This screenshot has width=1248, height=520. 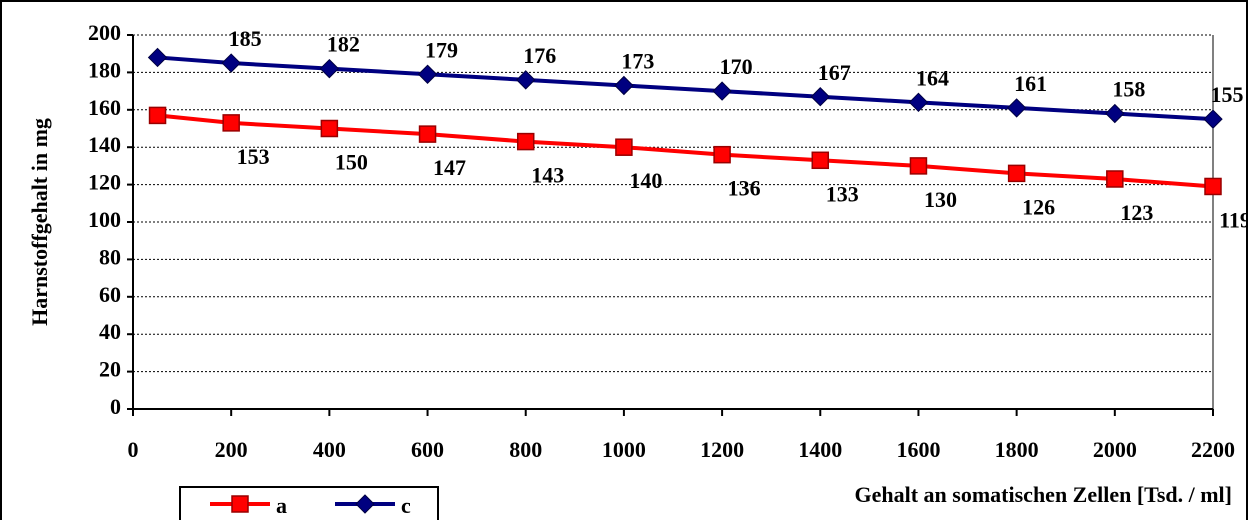 I want to click on data-label: 179, so click(x=441, y=49).